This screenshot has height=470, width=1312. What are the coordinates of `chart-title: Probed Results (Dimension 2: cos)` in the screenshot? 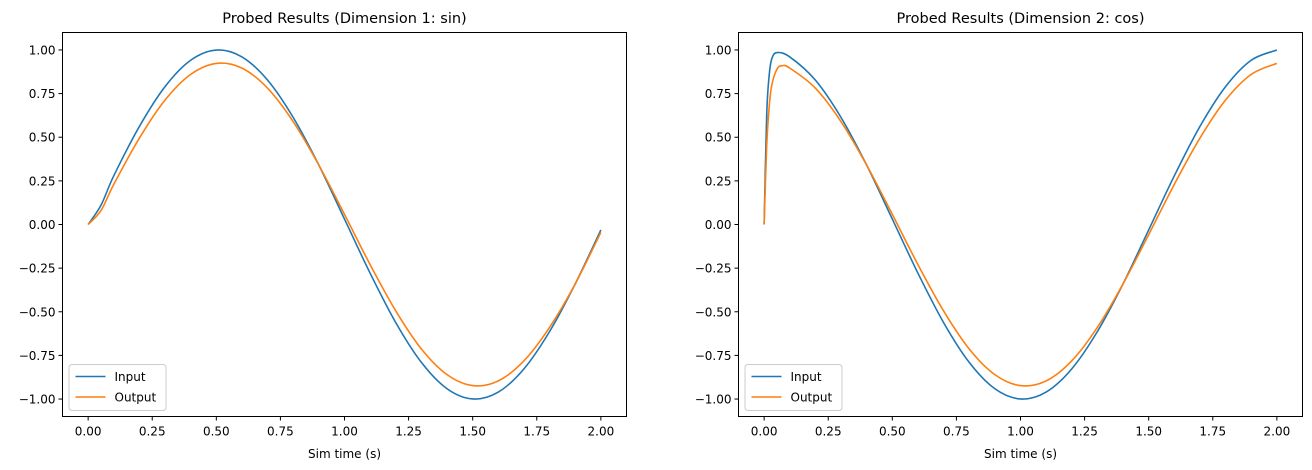 It's located at (1020, 19).